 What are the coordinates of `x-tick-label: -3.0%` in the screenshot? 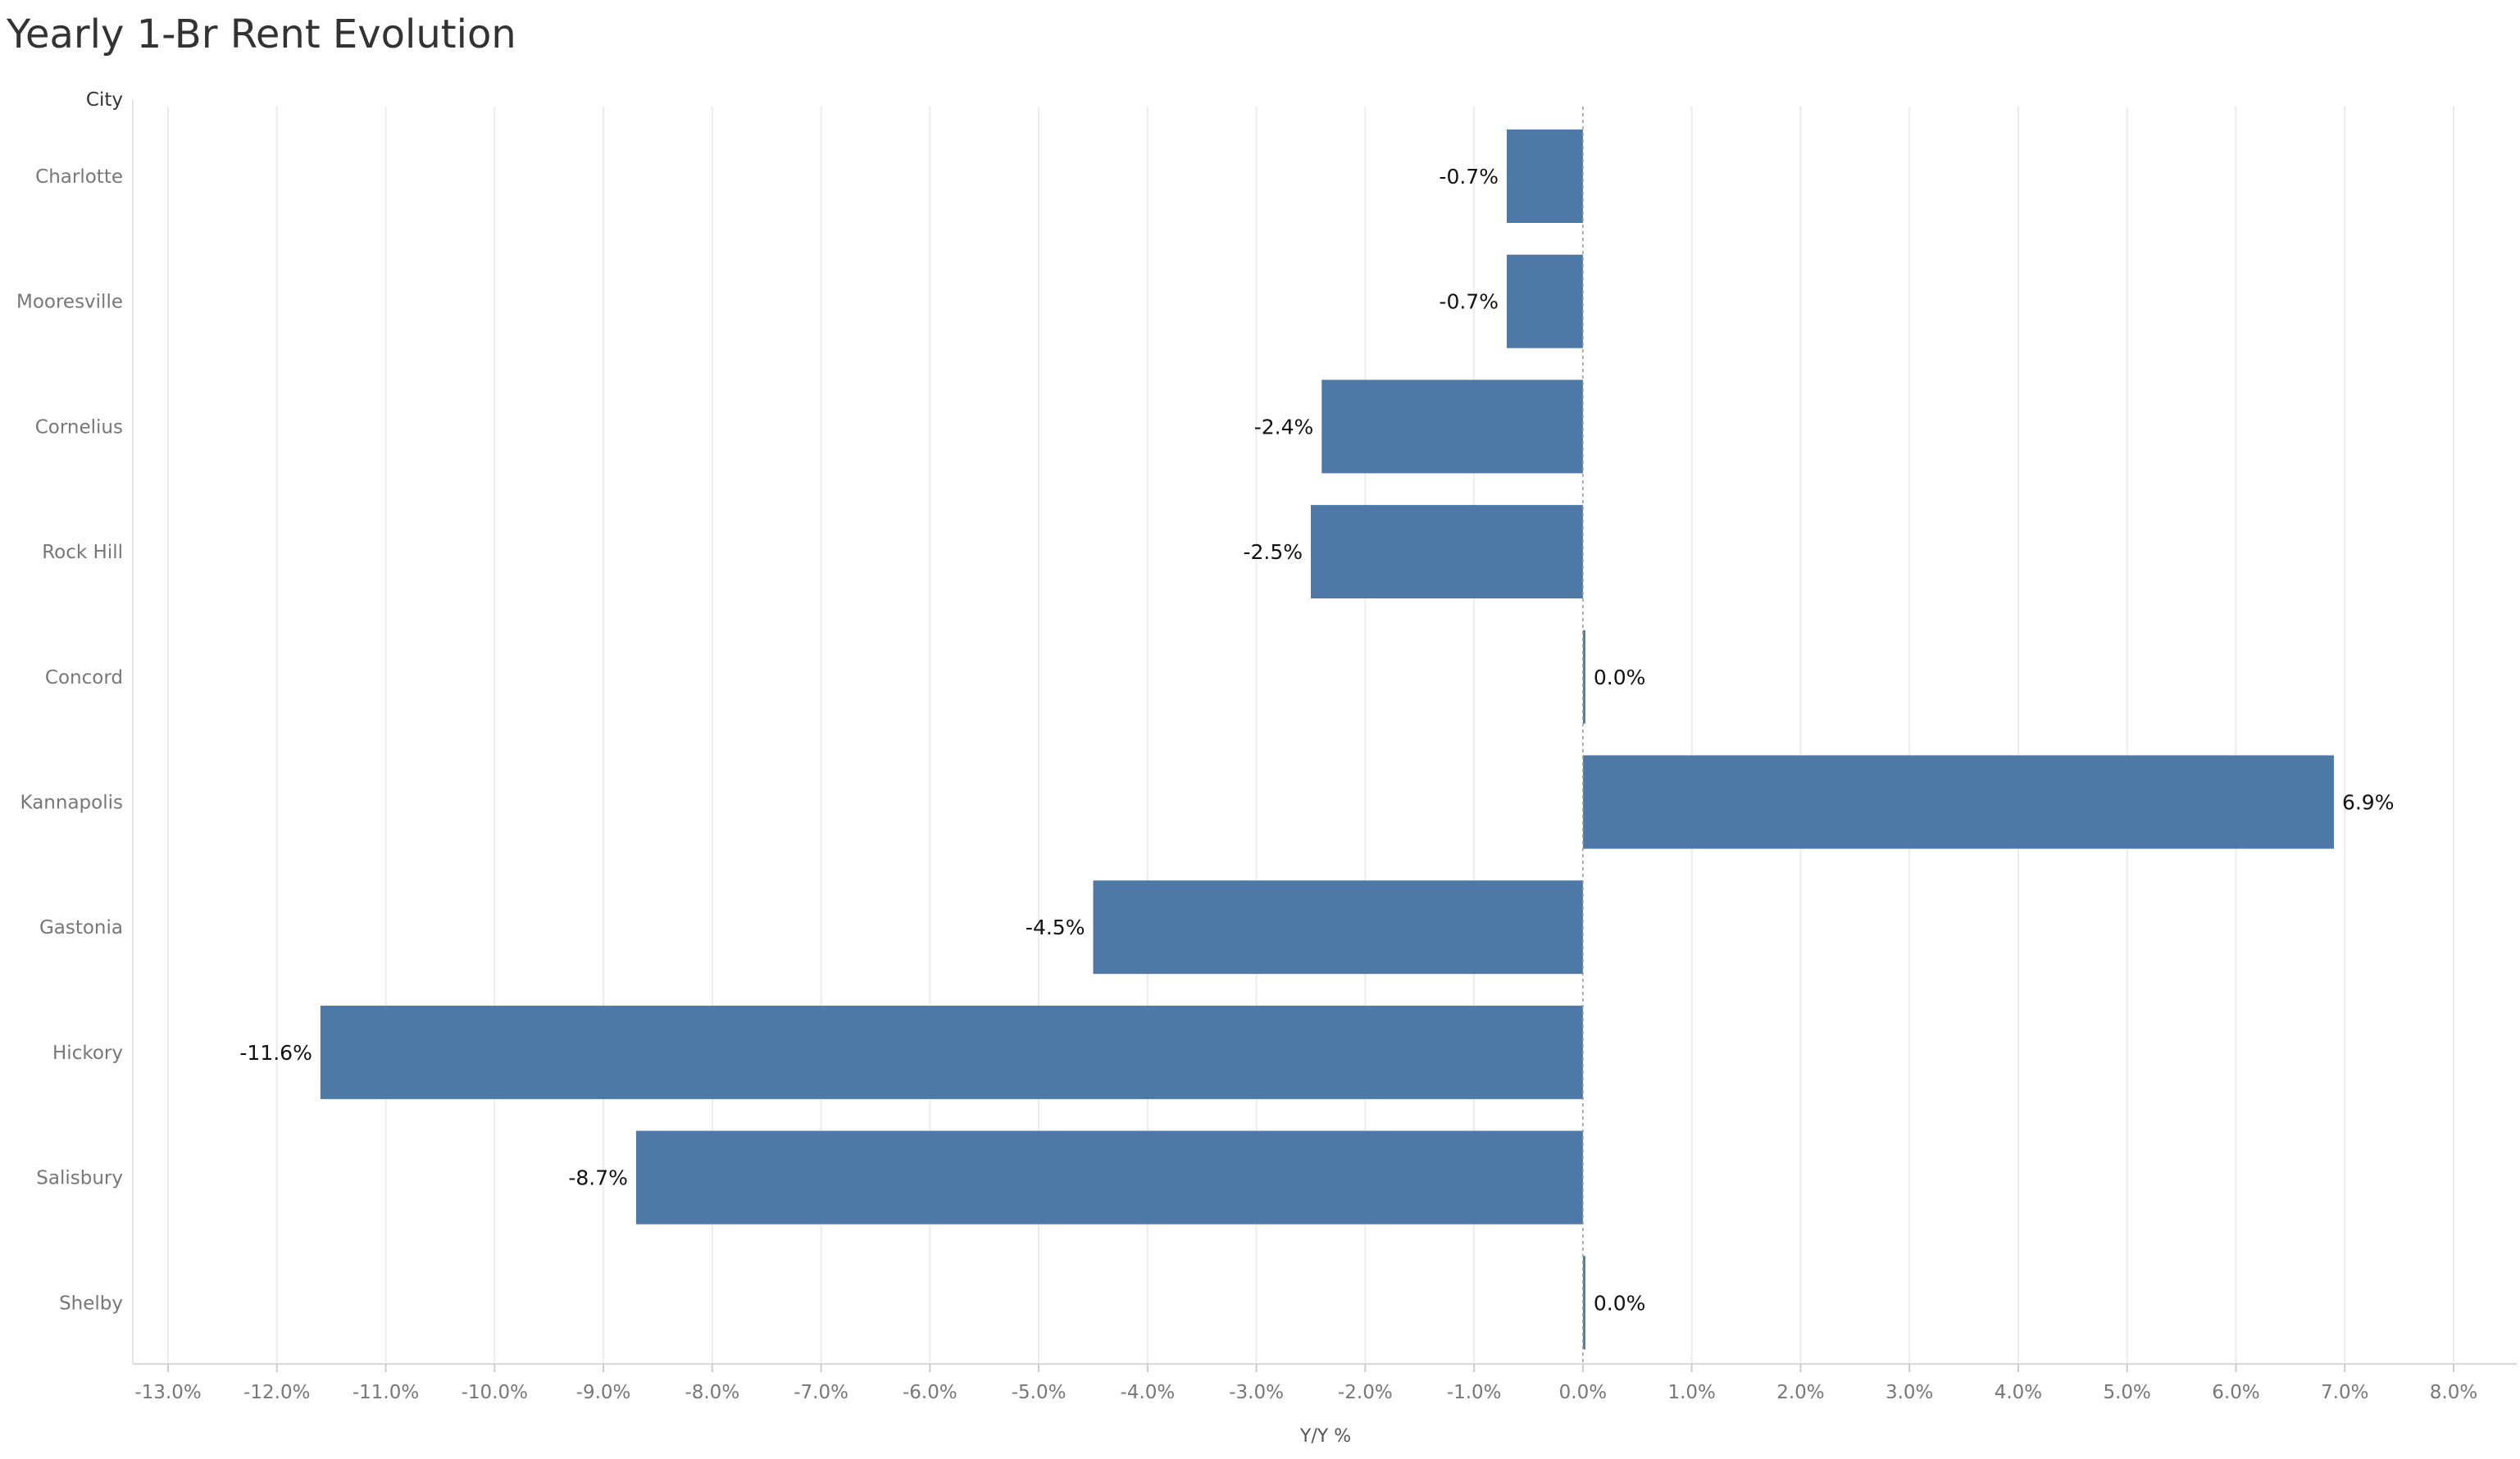 It's located at (1256, 1392).